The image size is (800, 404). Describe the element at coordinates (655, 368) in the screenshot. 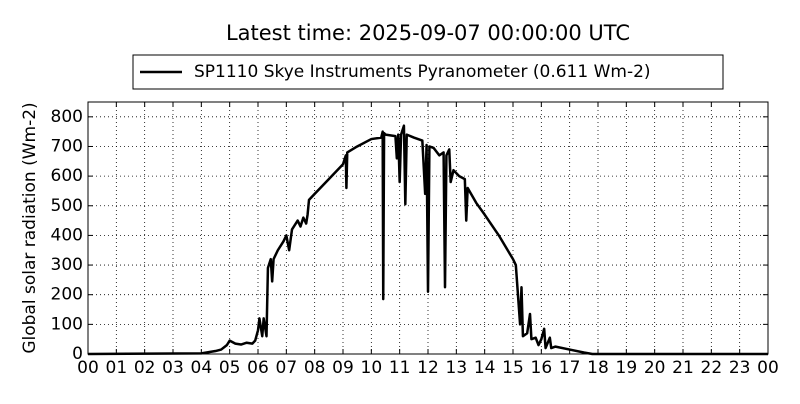

I see `x-tick-label: 20` at that location.